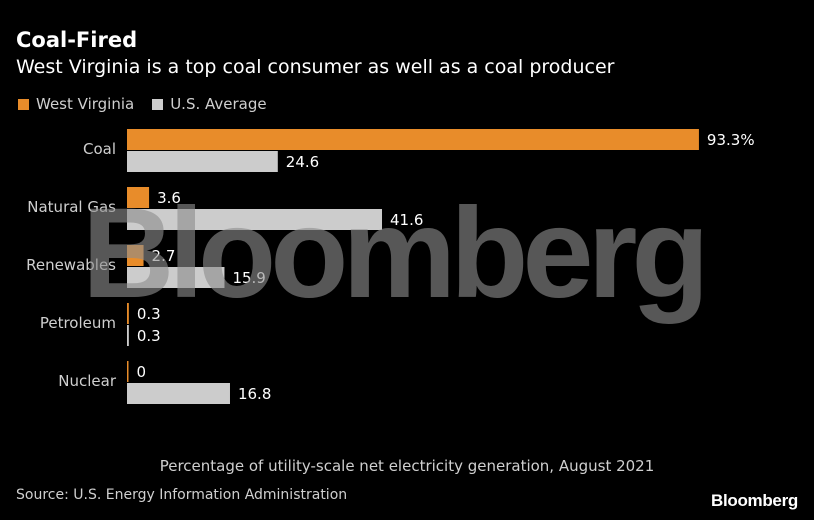  What do you see at coordinates (254, 394) in the screenshot?
I see `data-label: 16.8` at bounding box center [254, 394].